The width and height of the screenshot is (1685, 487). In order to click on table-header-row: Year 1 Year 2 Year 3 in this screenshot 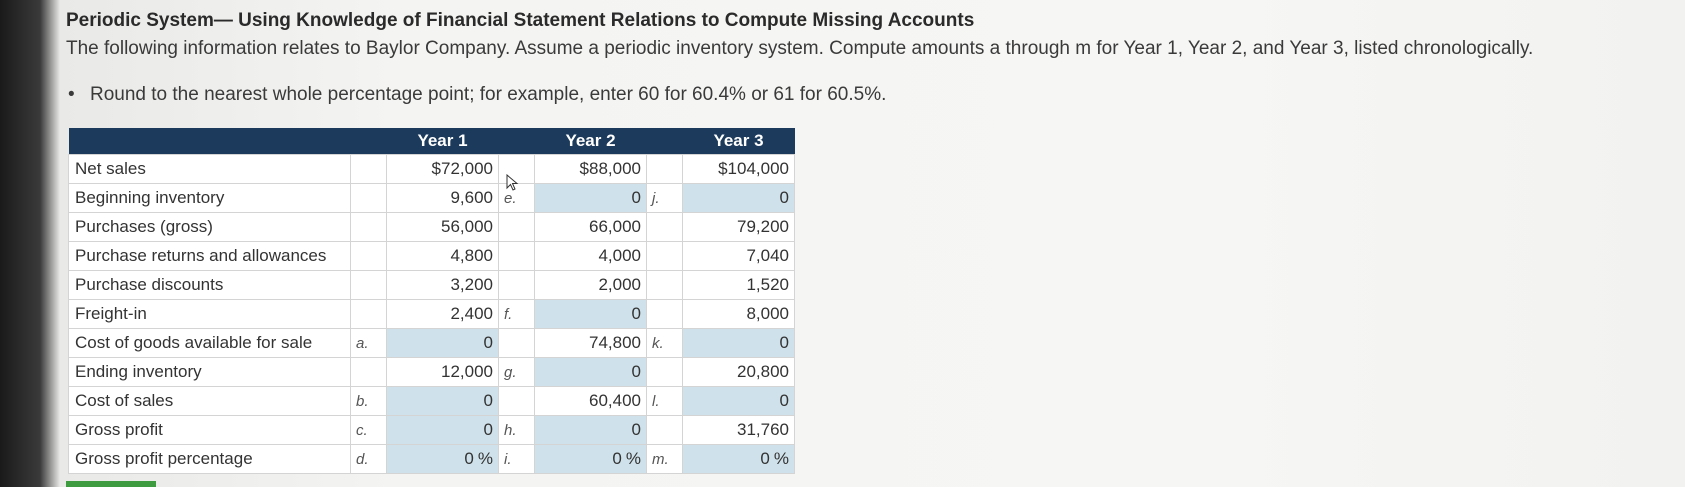, I will do `click(431, 141)`.